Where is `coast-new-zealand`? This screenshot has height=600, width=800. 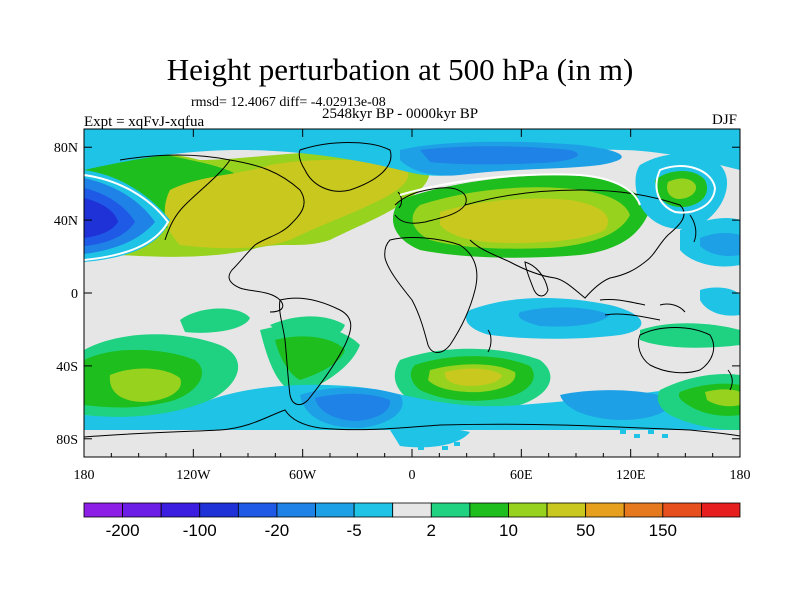
coast-new-zealand is located at coordinates (730, 380).